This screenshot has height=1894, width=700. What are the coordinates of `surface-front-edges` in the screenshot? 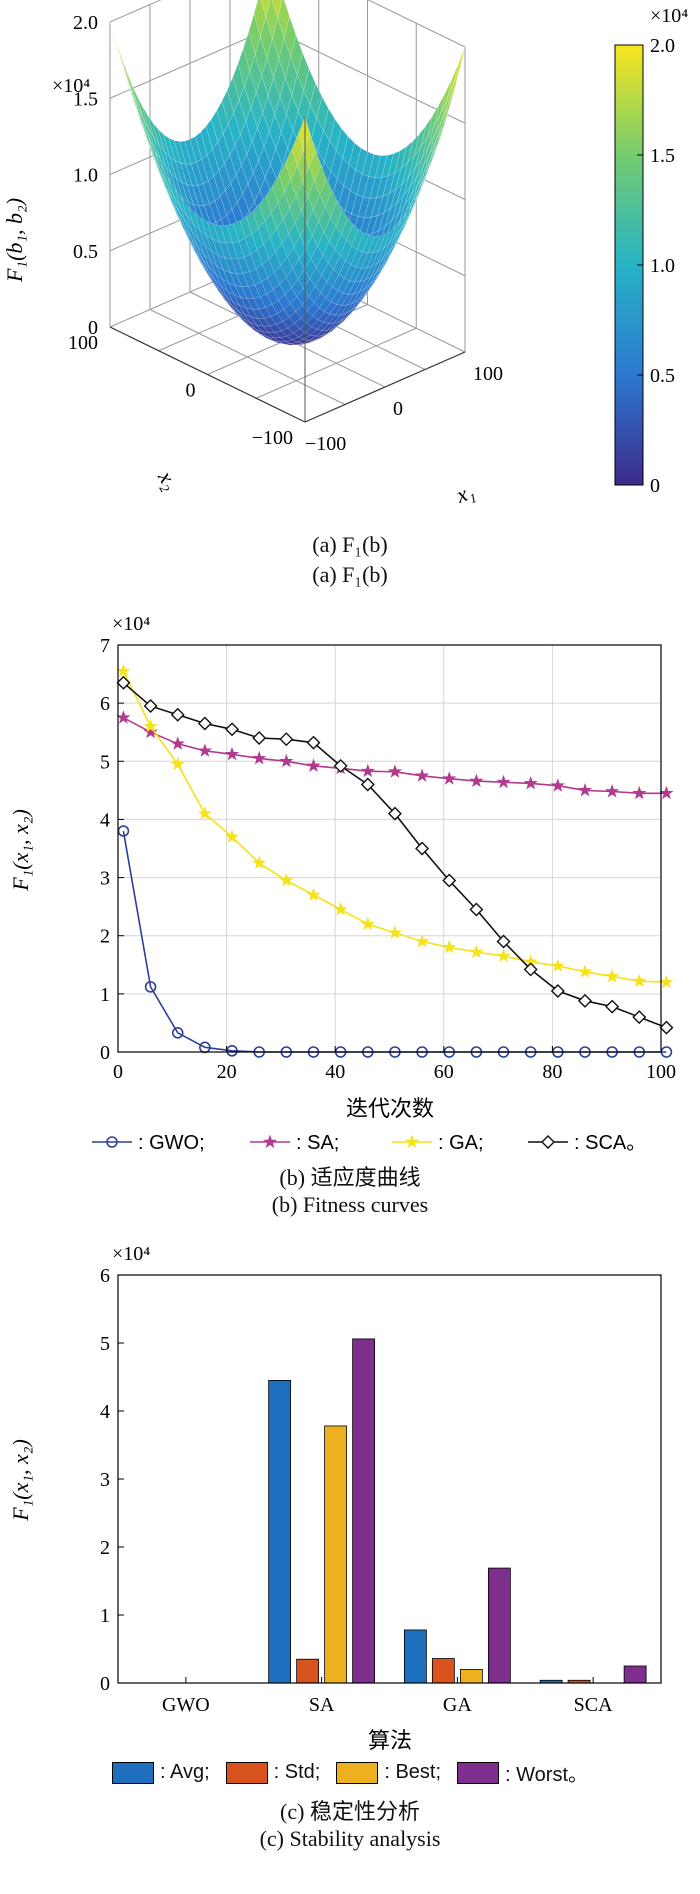 It's located at (287, 270).